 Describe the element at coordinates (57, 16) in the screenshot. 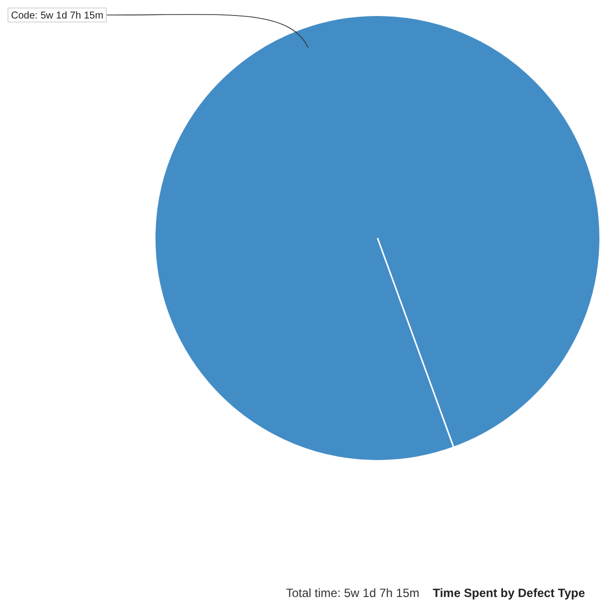

I see `category-label: Code: 5w 1d 7h 15m` at that location.